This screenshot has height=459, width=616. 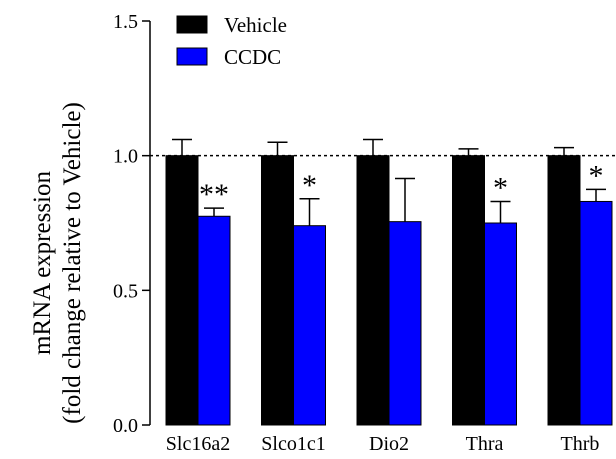 I want to click on x-tick-label-dio2: Dio2, so click(x=389, y=444).